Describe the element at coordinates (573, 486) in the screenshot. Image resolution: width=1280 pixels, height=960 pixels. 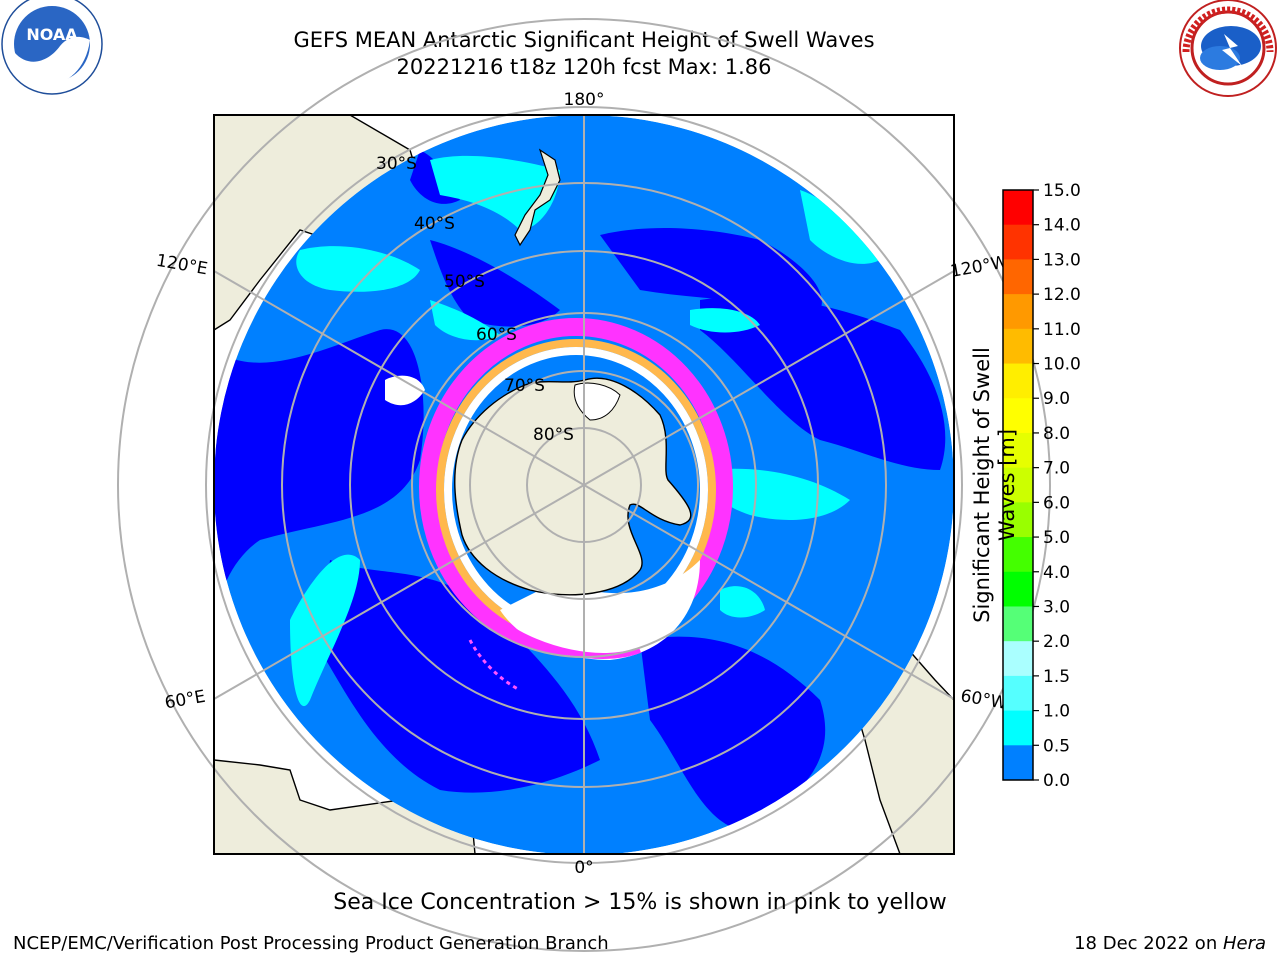
I see `antarctica-land` at that location.